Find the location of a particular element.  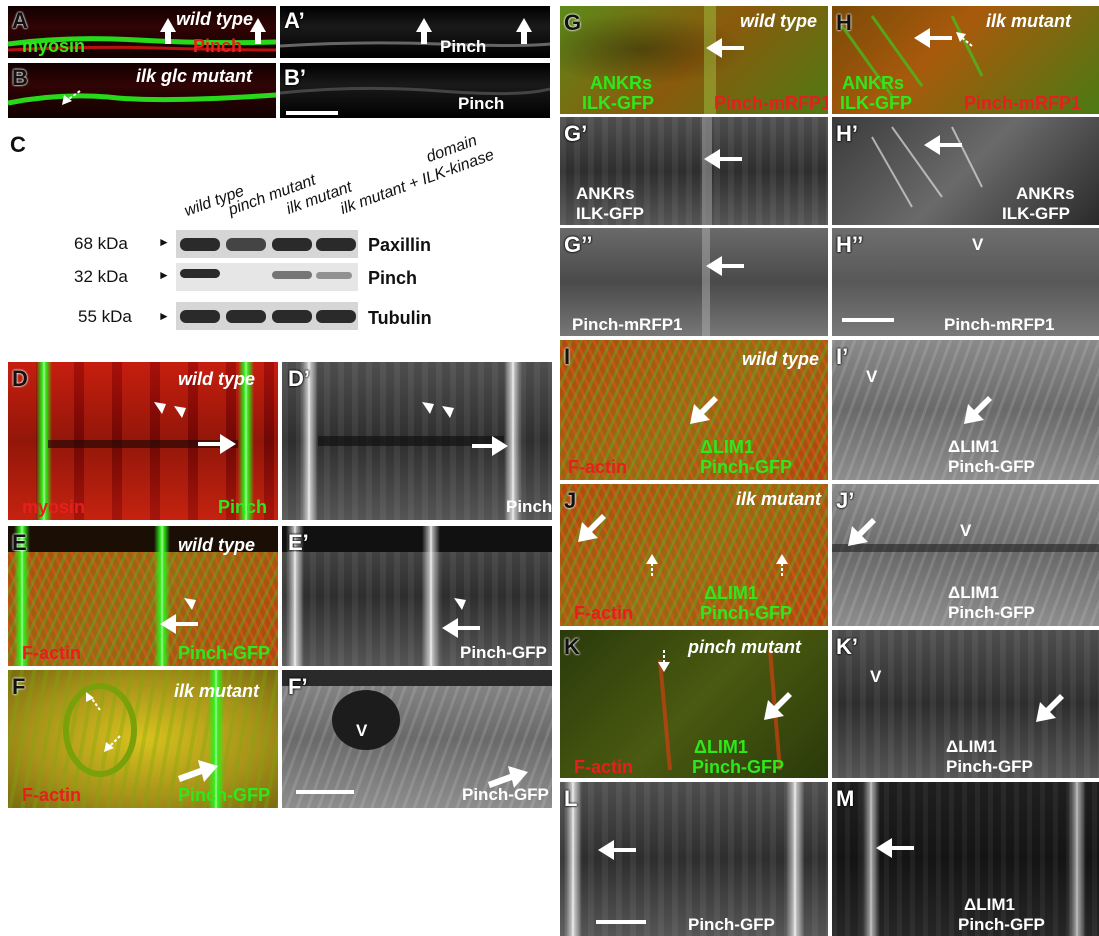

panel-m-drawing is located at coordinates (895, 848).